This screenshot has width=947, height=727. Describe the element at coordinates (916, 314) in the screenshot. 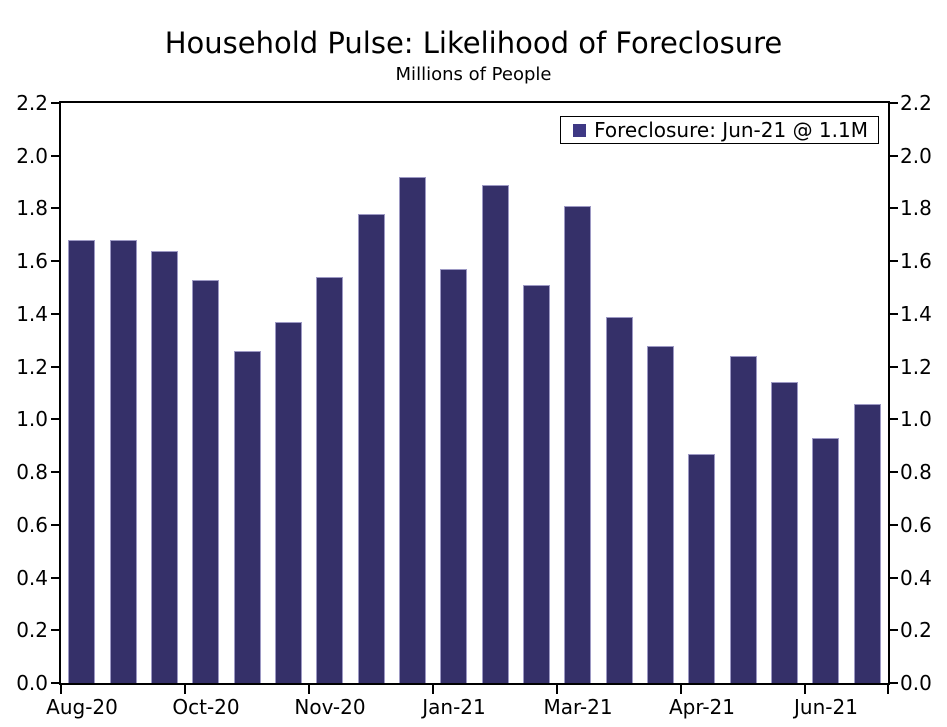

I see `y-axis-label-right: 1.4` at that location.